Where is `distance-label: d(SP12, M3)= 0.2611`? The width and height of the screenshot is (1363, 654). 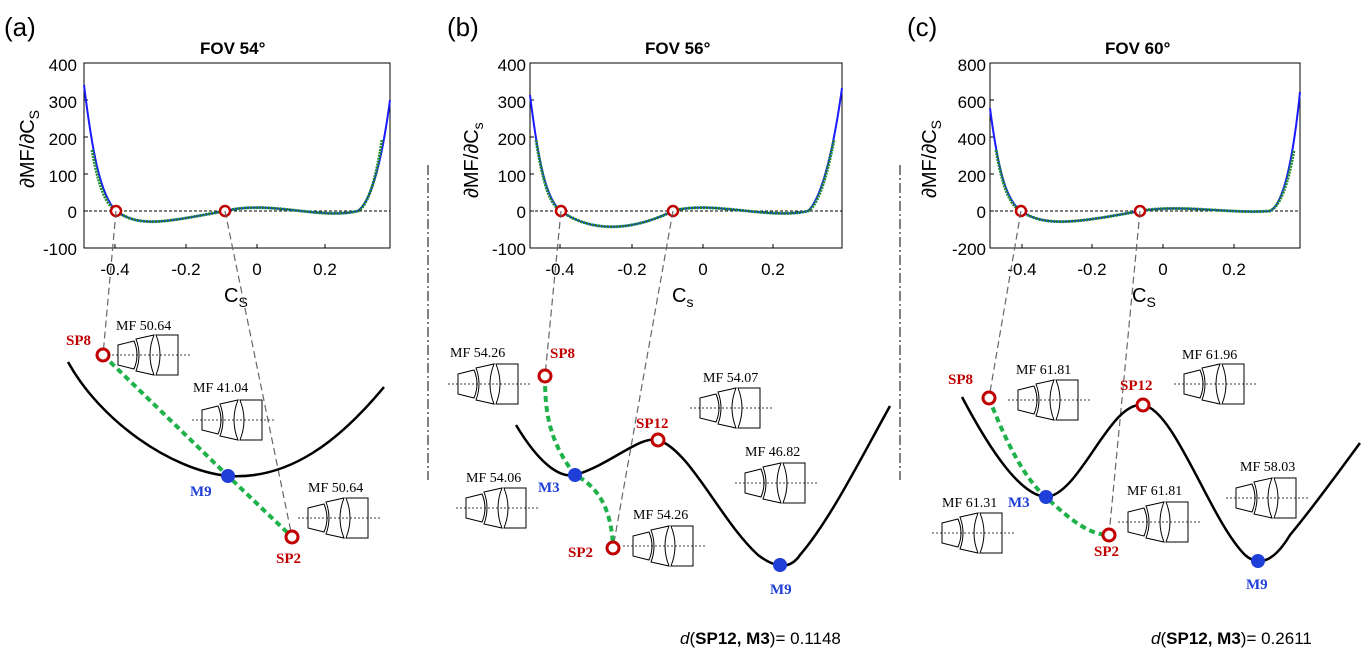
distance-label: d(SP12, M3)= 0.2611 is located at coordinates (1231, 638).